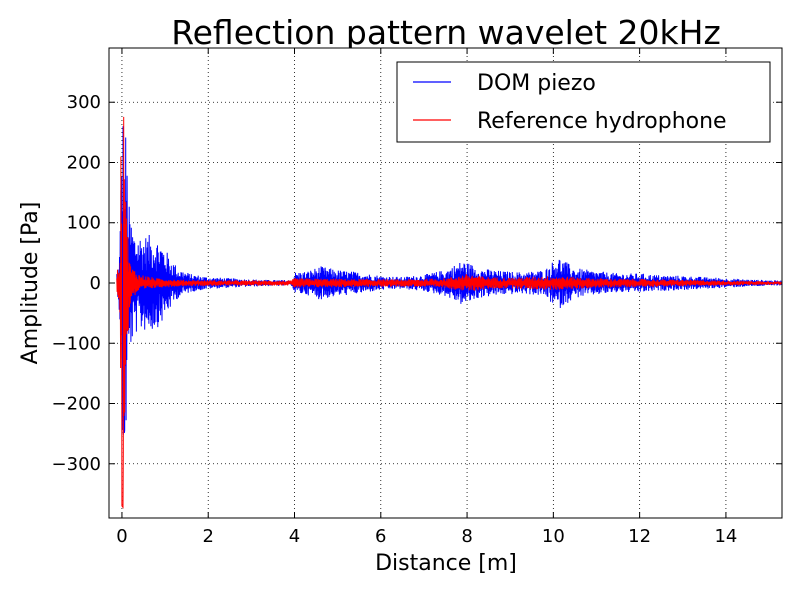 The height and width of the screenshot is (595, 800). What do you see at coordinates (553, 536) in the screenshot?
I see `x-tick-label: 10` at bounding box center [553, 536].